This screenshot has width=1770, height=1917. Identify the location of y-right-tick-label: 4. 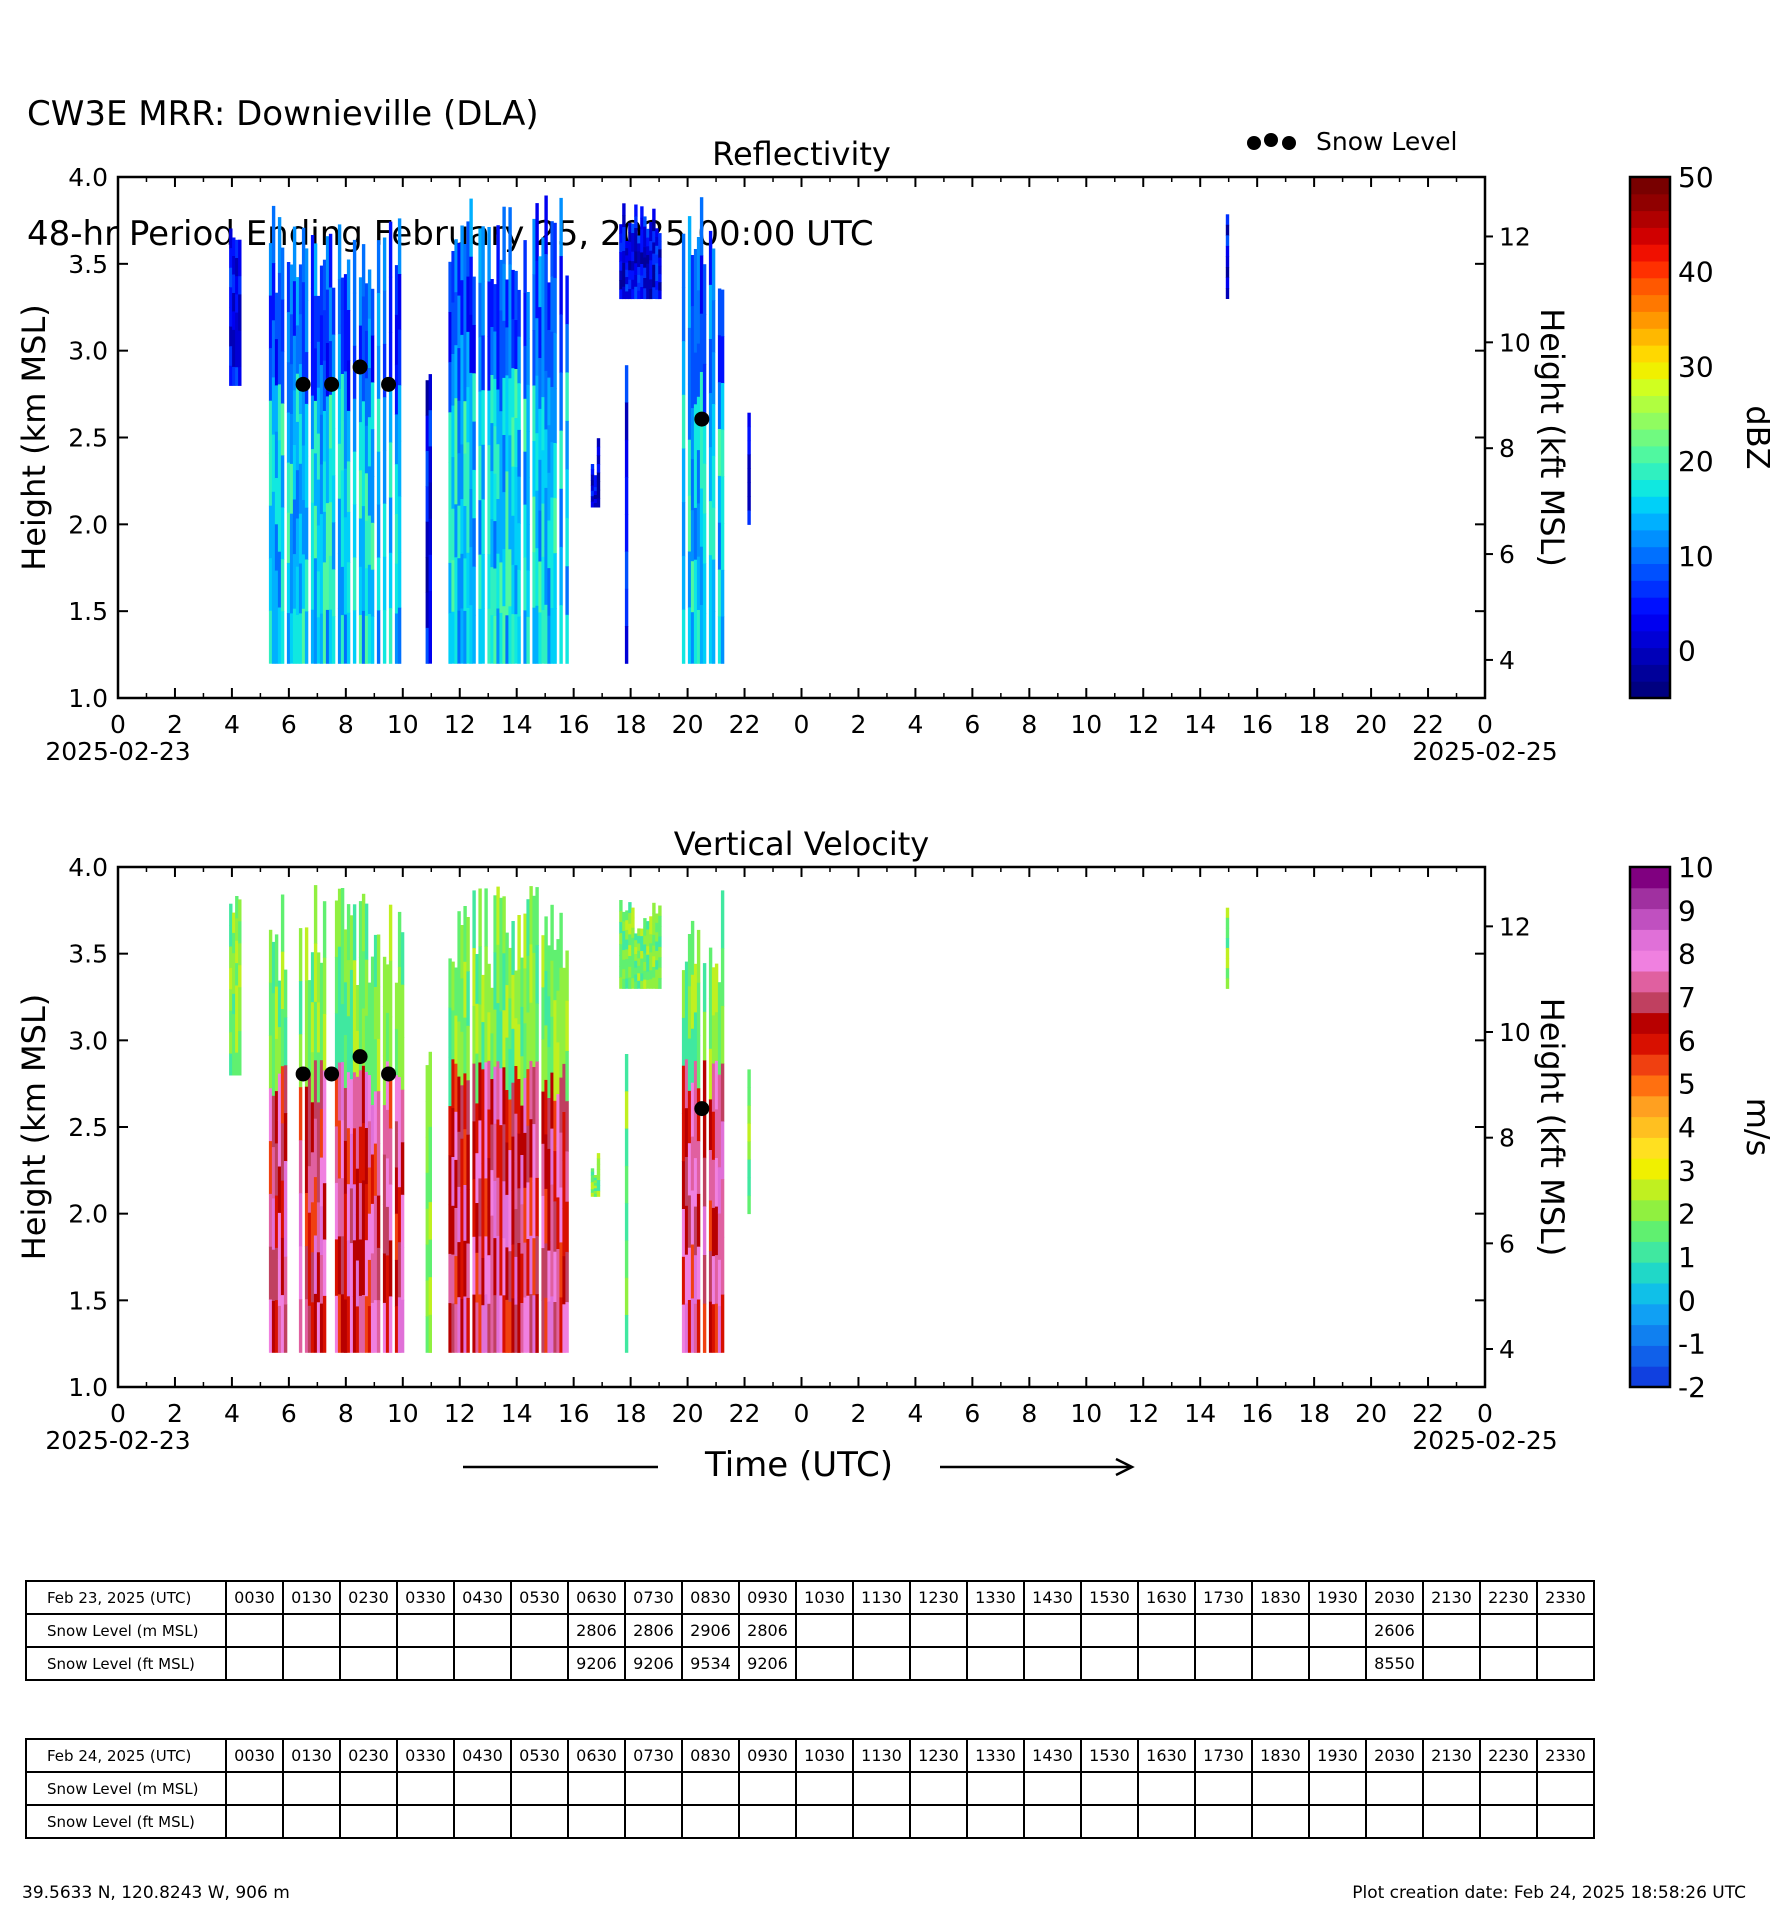
(1507, 1349).